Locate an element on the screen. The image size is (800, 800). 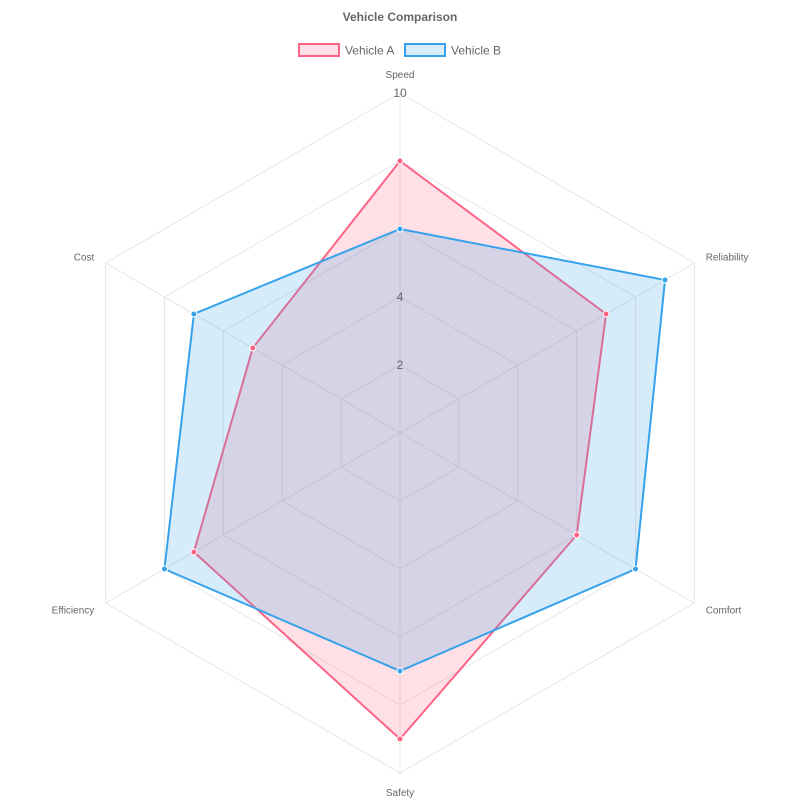
legend-item-vehicle-b: Vehicle B is located at coordinates (452, 50).